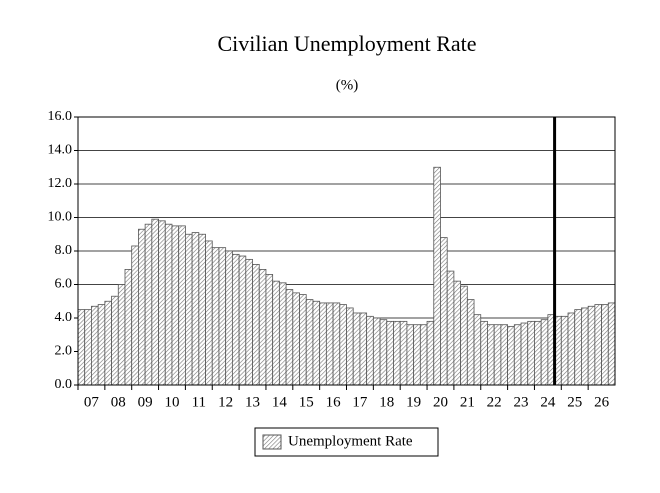  Describe the element at coordinates (334, 402) in the screenshot. I see `x-tick-label: 16` at that location.